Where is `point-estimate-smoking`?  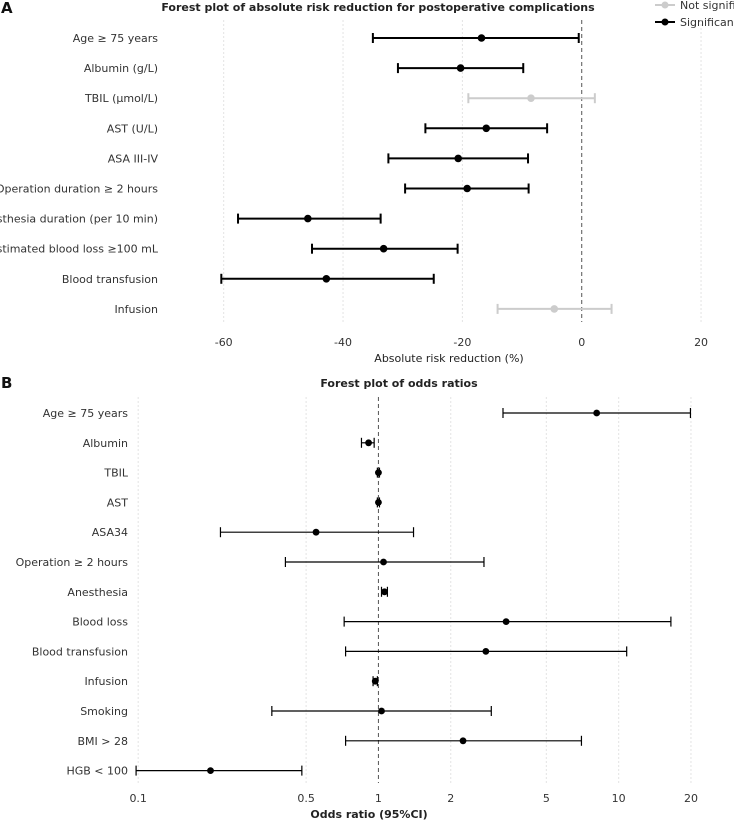 point-estimate-smoking is located at coordinates (381, 711).